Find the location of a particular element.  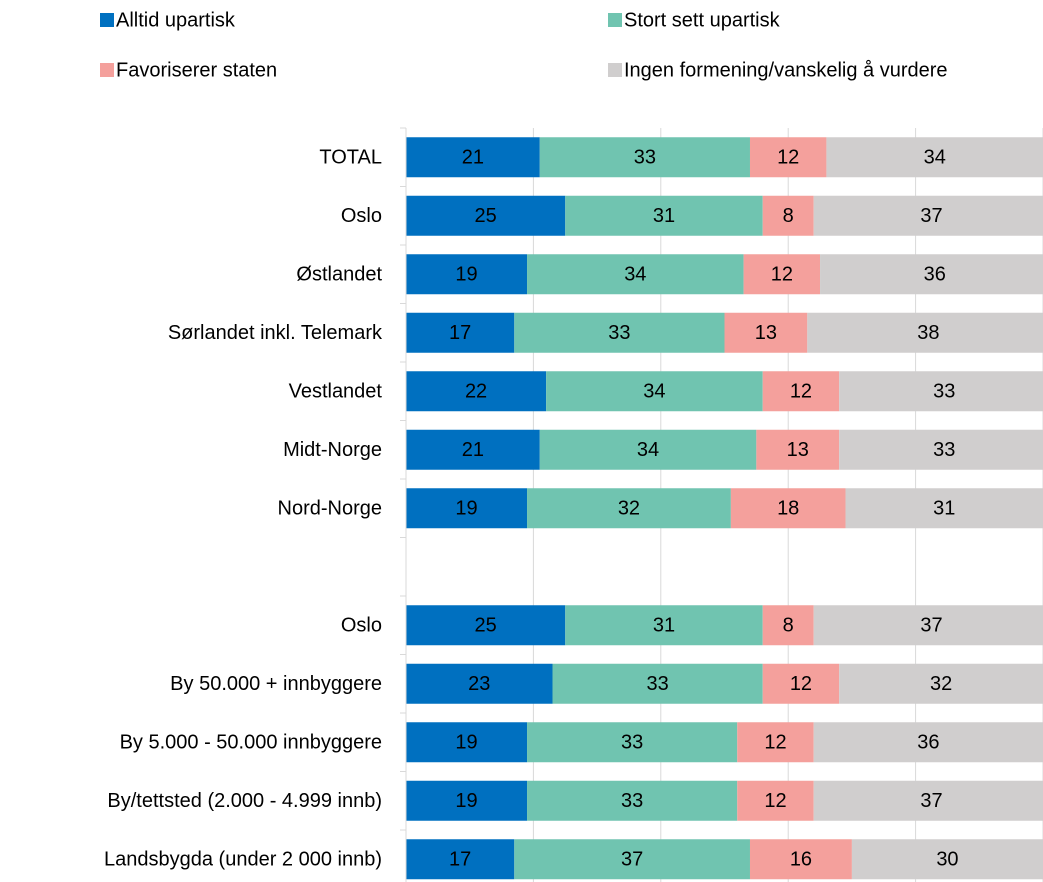

category-label: Østlandet is located at coordinates (339, 275).